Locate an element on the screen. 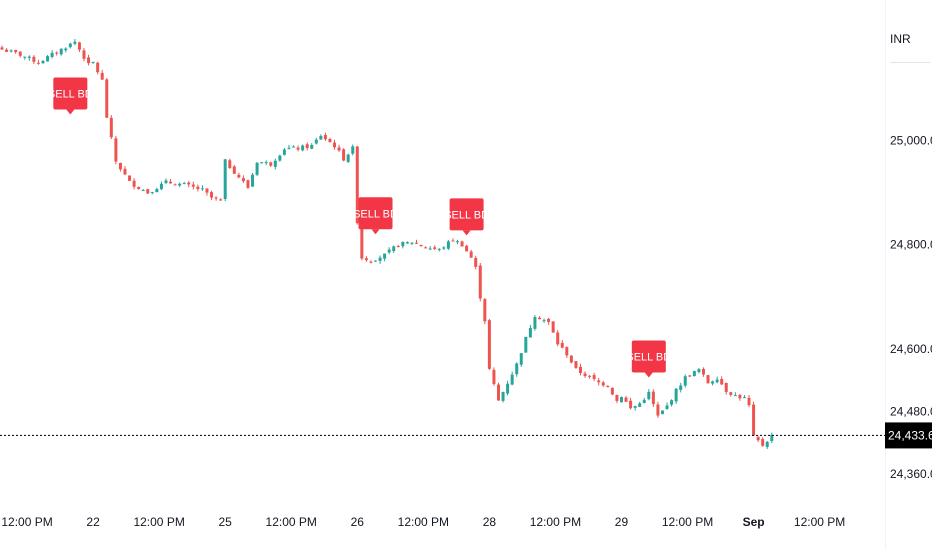 The image size is (932, 550). sell-signal-pointer is located at coordinates (466, 233).